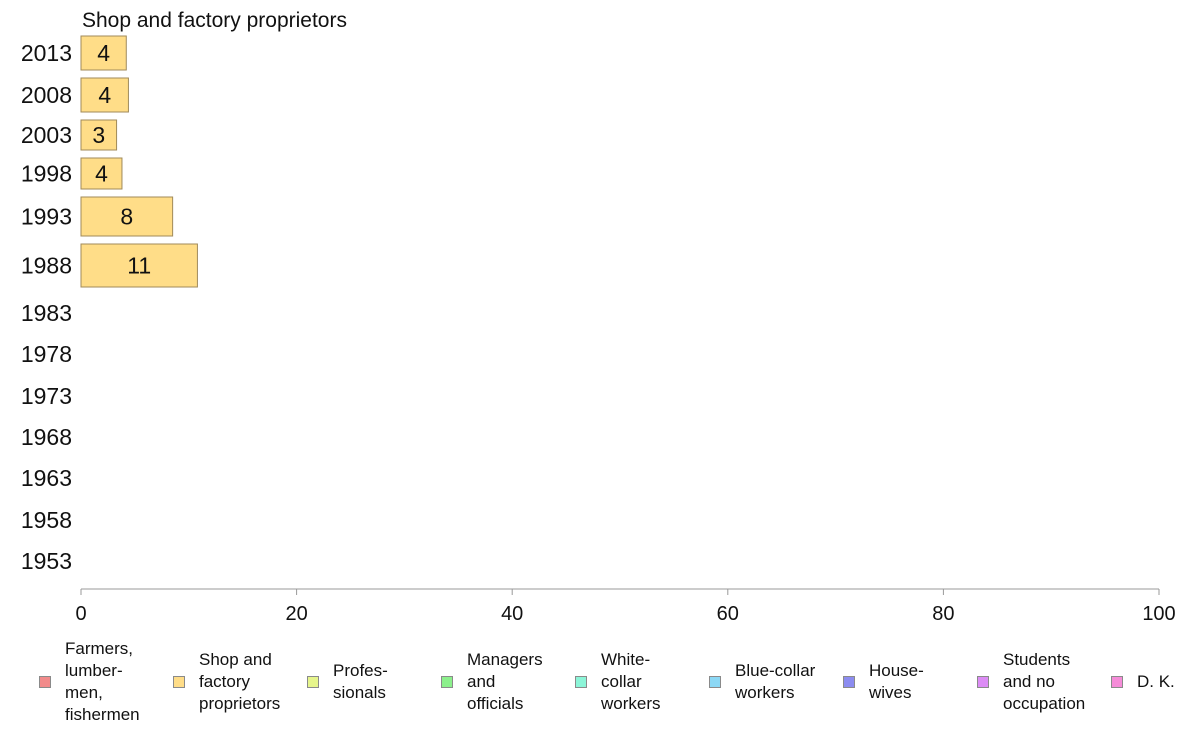 This screenshot has height=736, width=1188. What do you see at coordinates (1156, 681) in the screenshot?
I see `legend-label: D. K.` at bounding box center [1156, 681].